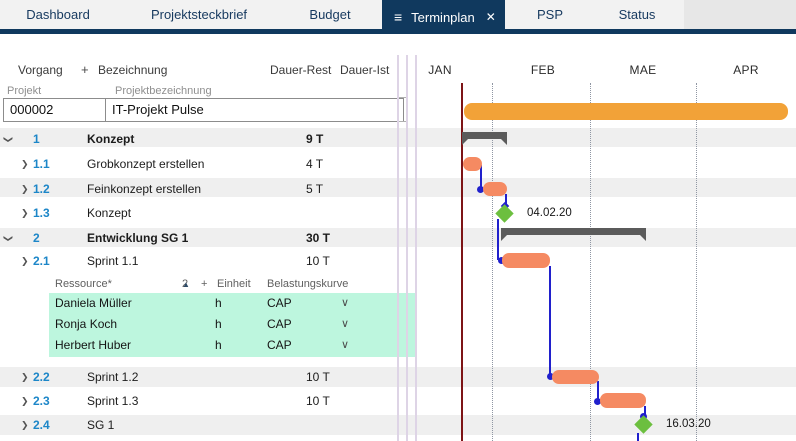  What do you see at coordinates (55, 110) in the screenshot?
I see `project-id-field: 000002` at bounding box center [55, 110].